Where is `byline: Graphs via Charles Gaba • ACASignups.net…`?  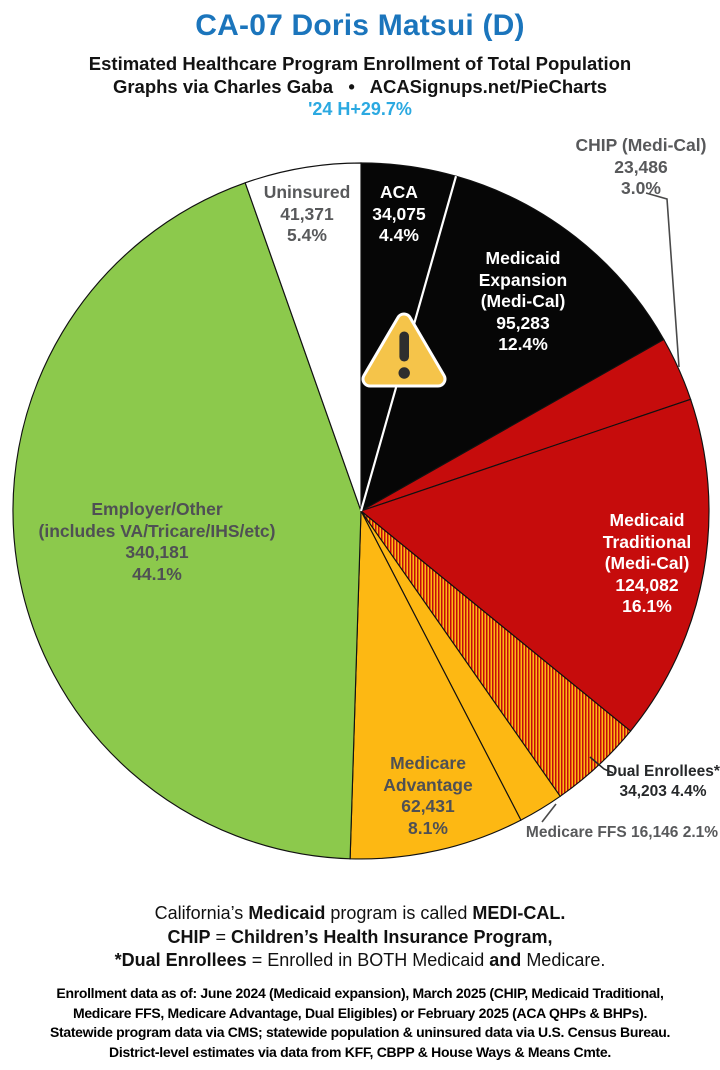
byline: Graphs via Charles Gaba • ACASignups.net… is located at coordinates (360, 86).